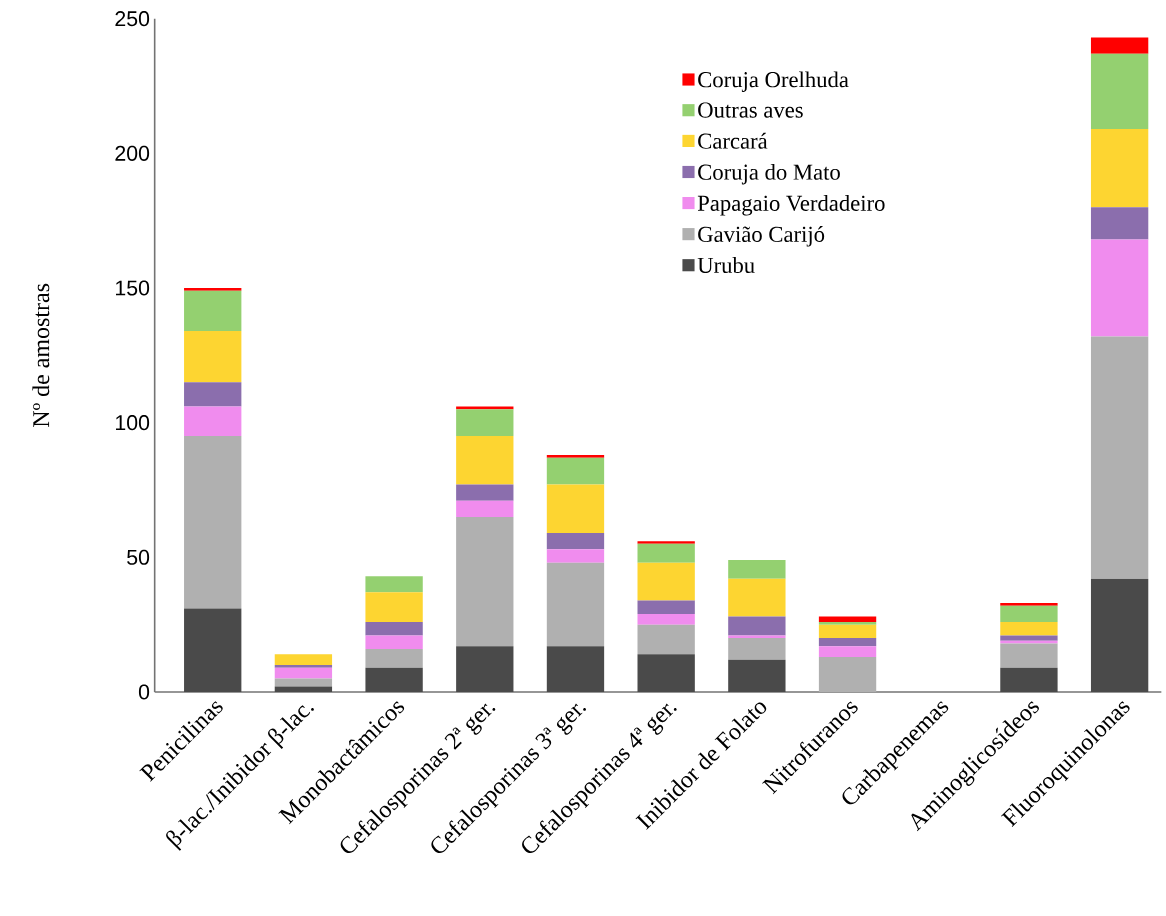  I want to click on y-tick-label: 150, so click(133, 288).